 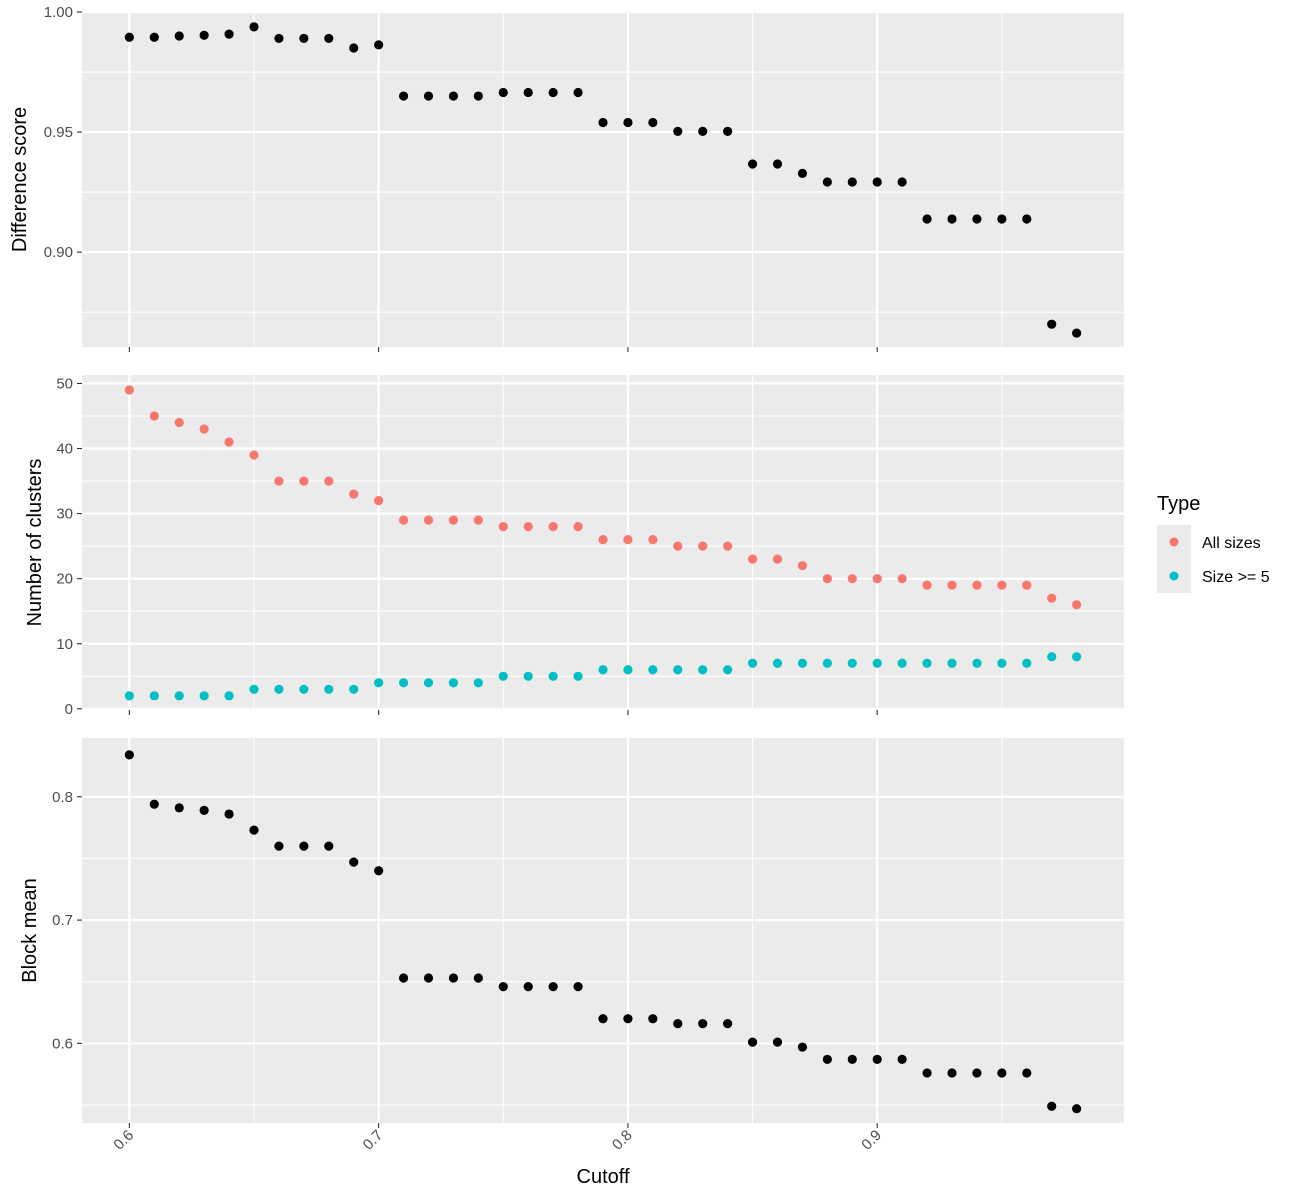 What do you see at coordinates (62, 1043) in the screenshot?
I see `y-tick-label: 0.6` at bounding box center [62, 1043].